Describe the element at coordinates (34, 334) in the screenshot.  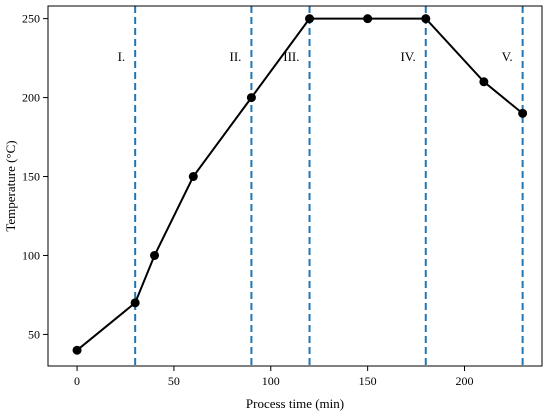
I see `y-tick-label-1: 50` at that location.